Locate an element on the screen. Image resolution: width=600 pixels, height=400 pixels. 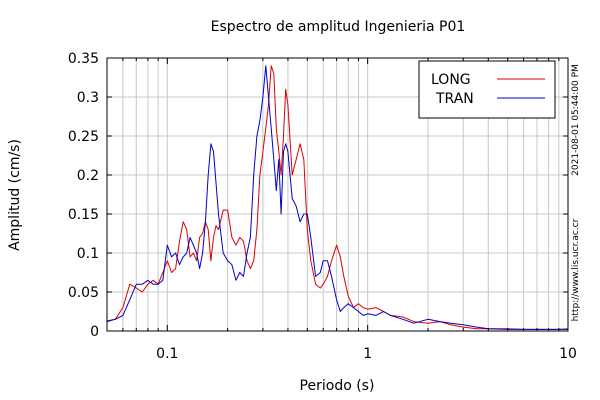
y-tick-label: 0.3 is located at coordinates (88, 98).